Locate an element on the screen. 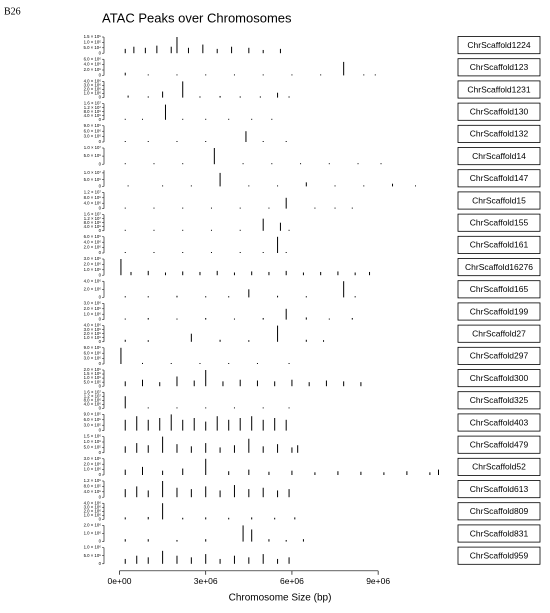 Image resolution: width=550 pixels, height=613 pixels. y-tick-label: 1.5 × 10⁵ is located at coordinates (93, 36).